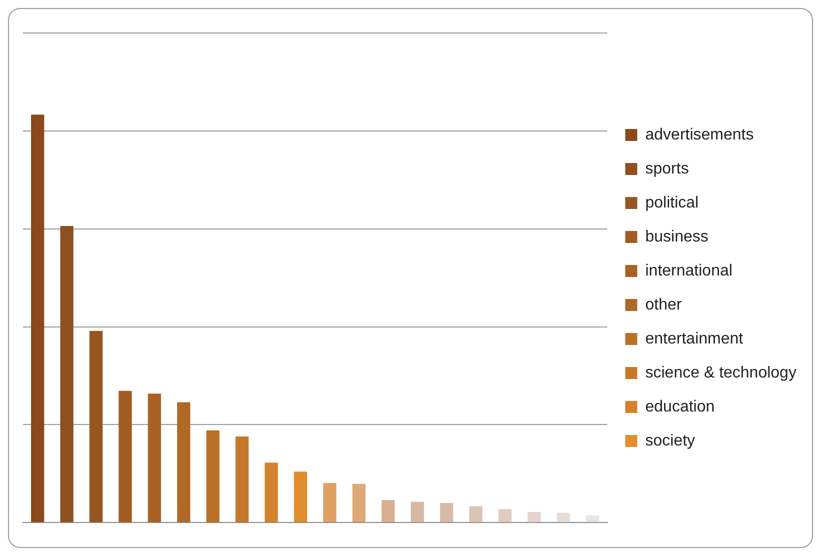  I want to click on legend-label: political, so click(672, 203).